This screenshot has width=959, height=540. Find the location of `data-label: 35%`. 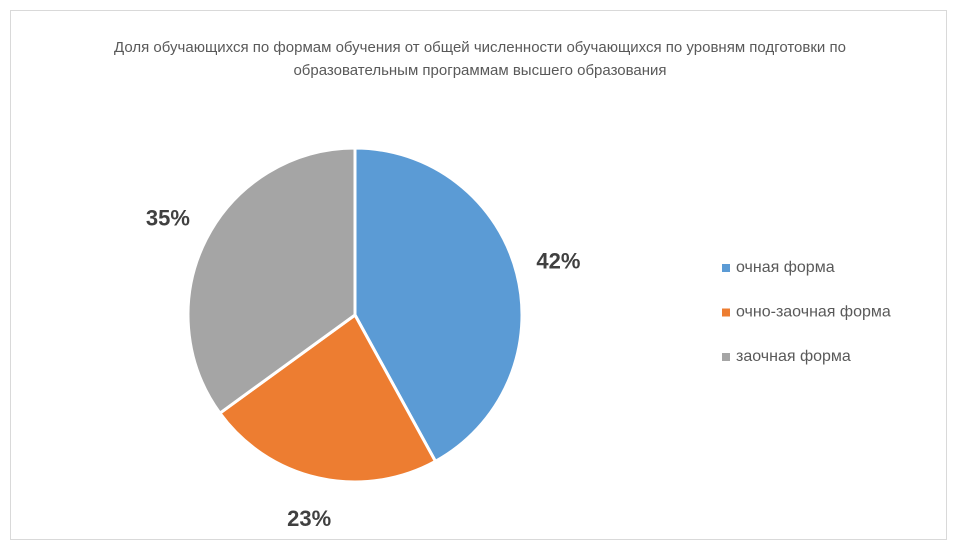

data-label: 35% is located at coordinates (168, 217).